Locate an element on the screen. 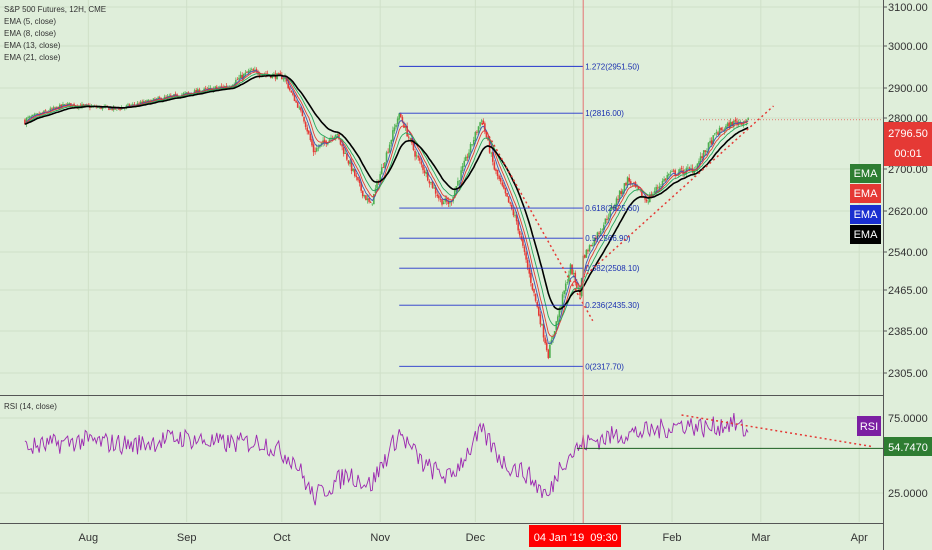 The width and height of the screenshot is (932, 550). rsi-level-label-bg is located at coordinates (908, 446).